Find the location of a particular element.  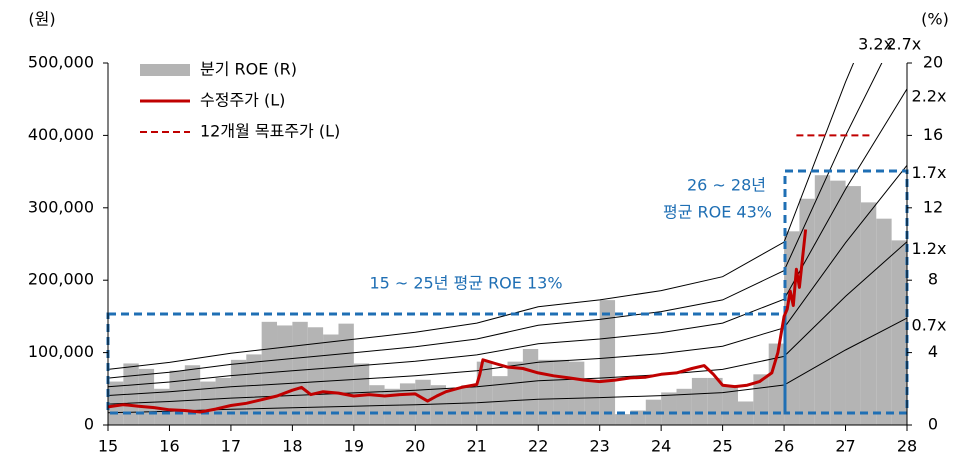

legend: 분기 ROE (R) 수정주가 (L) 12개월 목표주가 (L) is located at coordinates (240, 100).